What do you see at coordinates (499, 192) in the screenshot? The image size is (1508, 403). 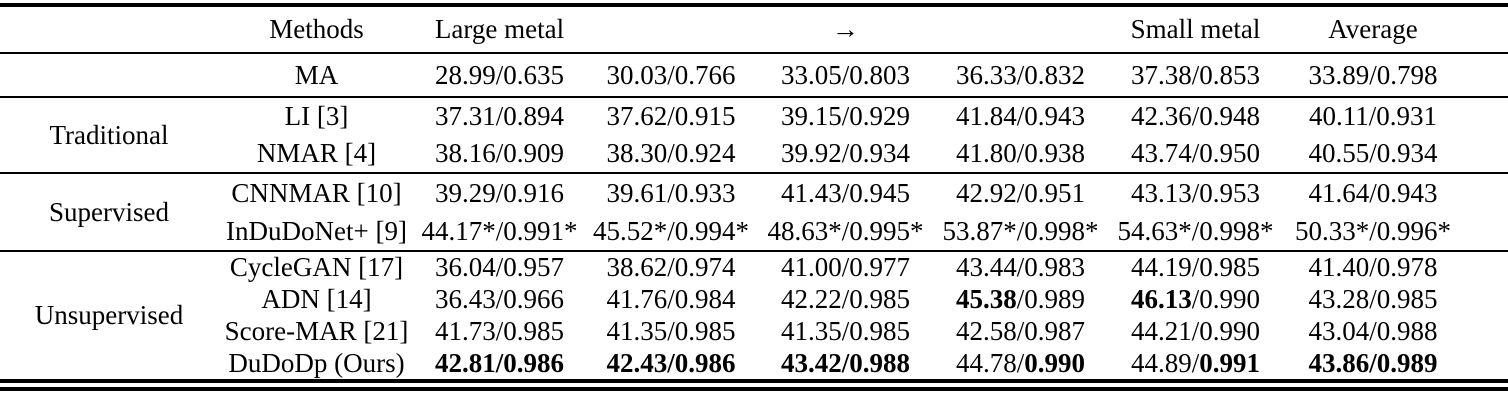 I see `metric-segment: 39.29/0.916` at bounding box center [499, 192].